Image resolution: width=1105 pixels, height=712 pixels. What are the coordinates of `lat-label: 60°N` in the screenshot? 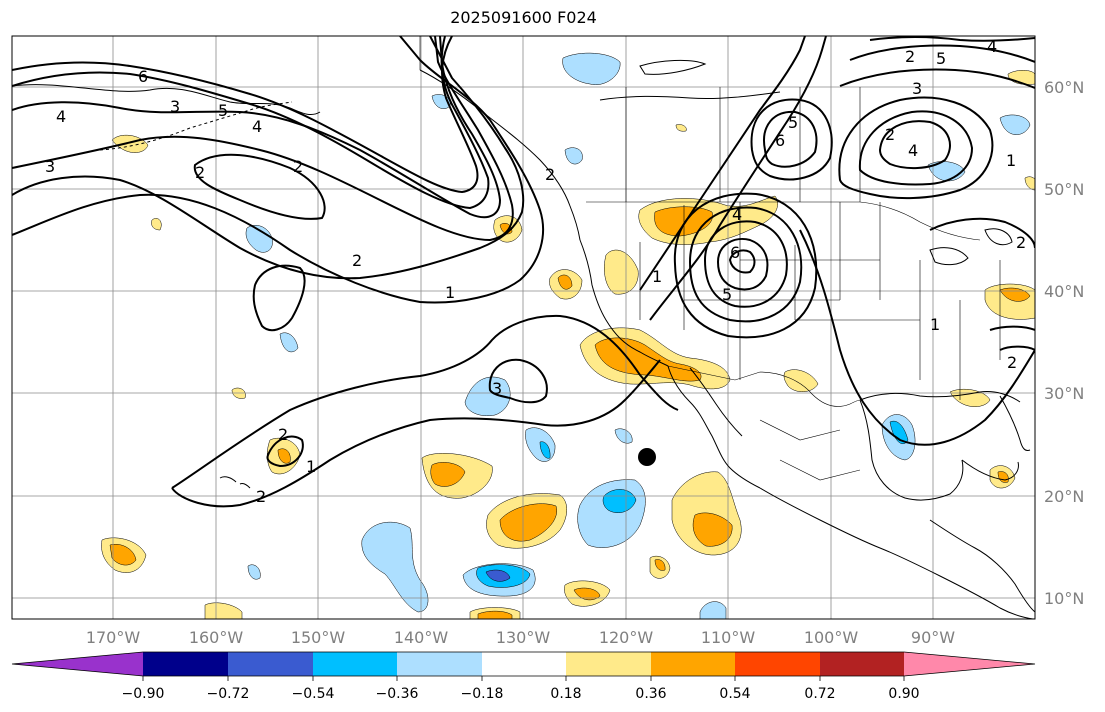 It's located at (1064, 87).